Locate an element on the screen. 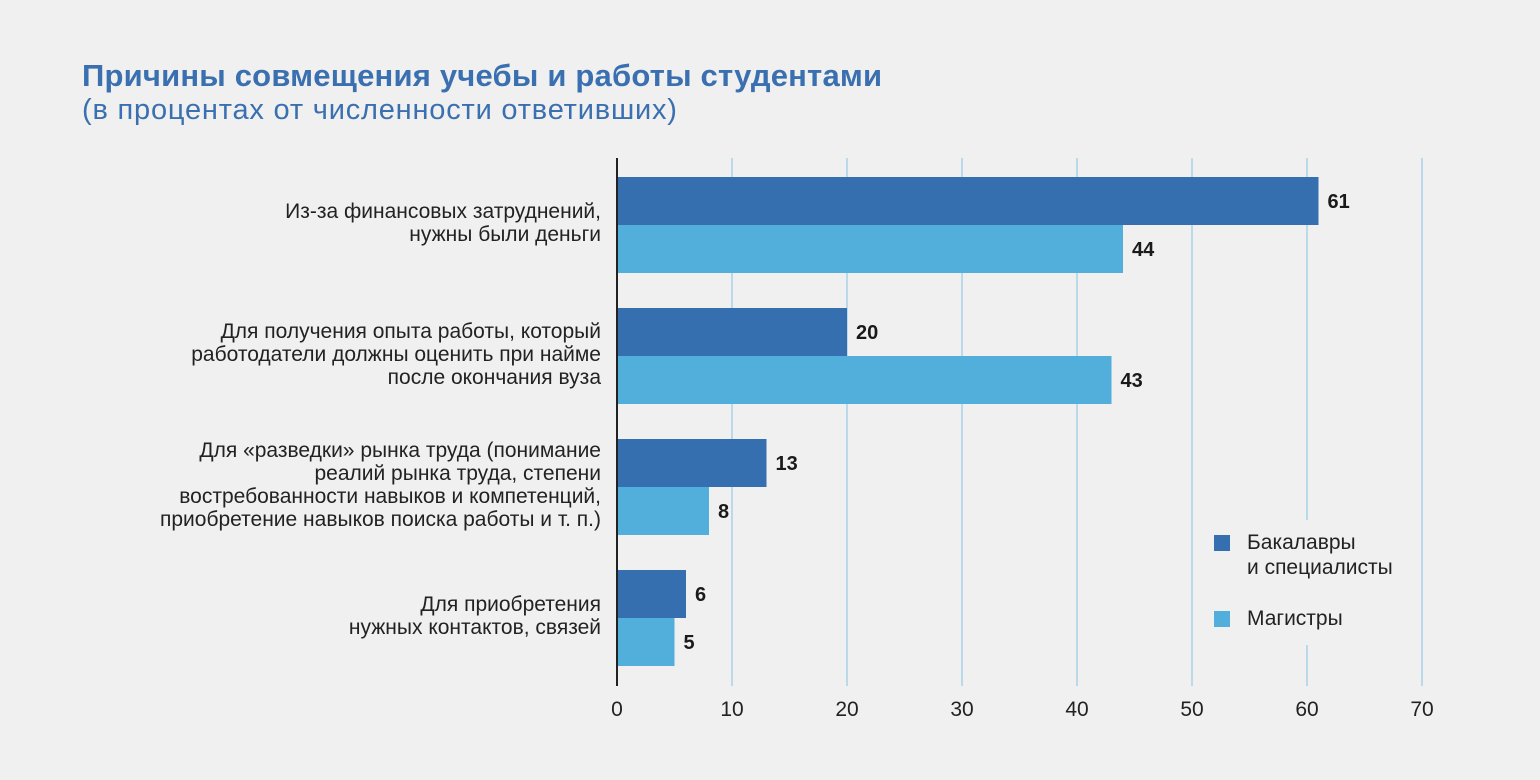  value-label-s1-c2: 20 is located at coordinates (867, 333).